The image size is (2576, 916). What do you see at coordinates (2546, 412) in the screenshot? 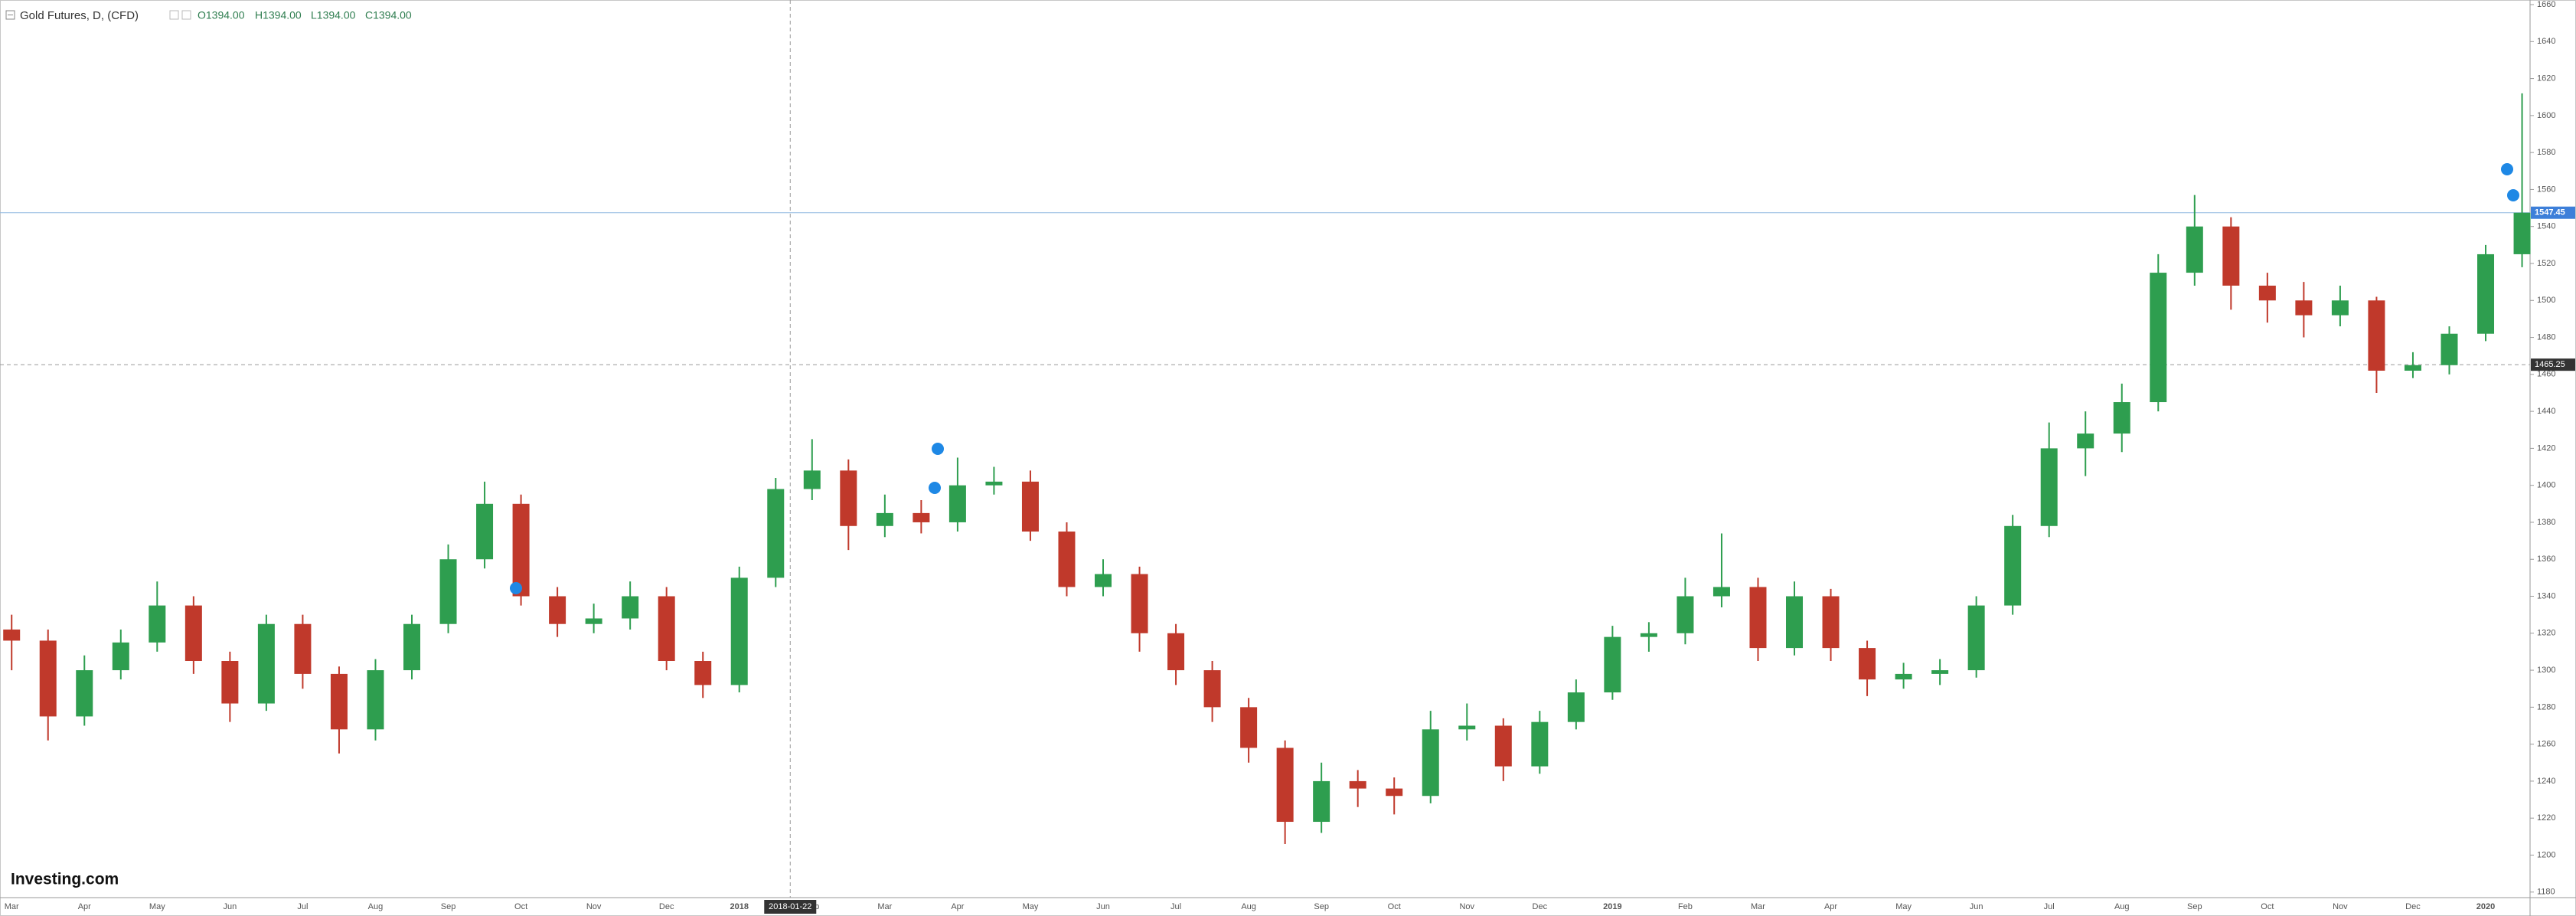
I see `y-tick-label: 1440` at bounding box center [2546, 412].